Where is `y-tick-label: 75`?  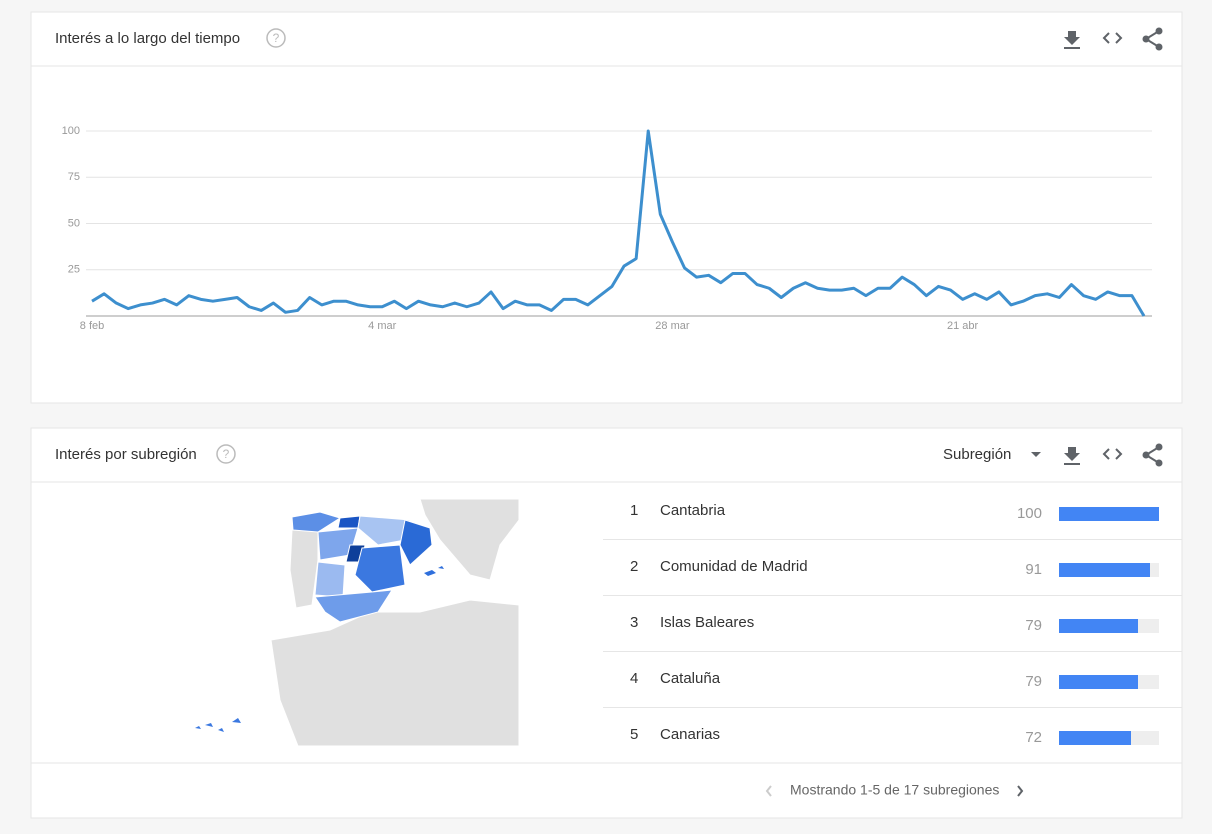
y-tick-label: 75 is located at coordinates (74, 177).